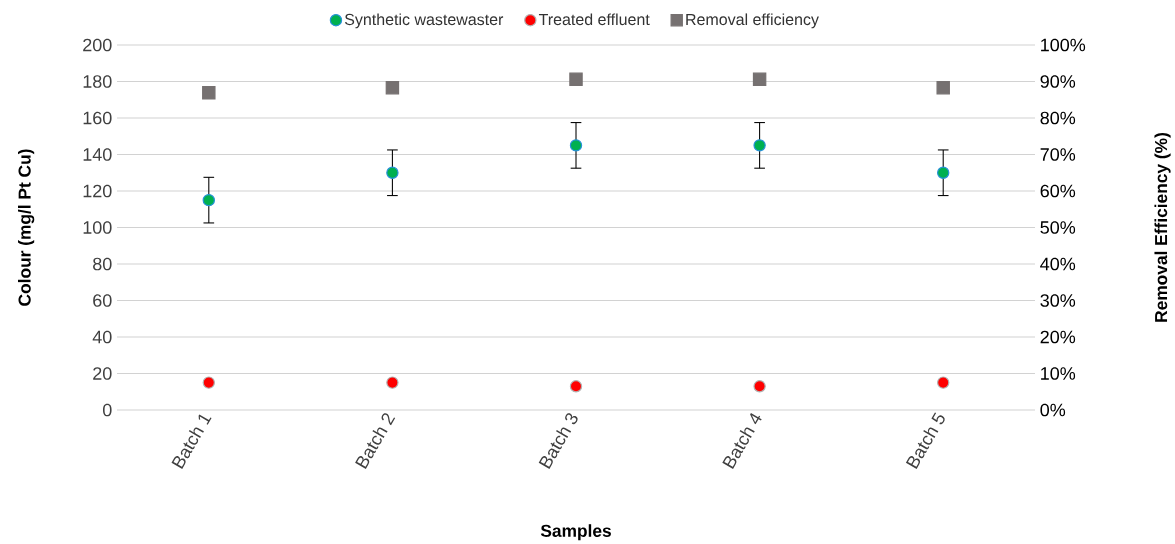  I want to click on y2-tick-label: 50%, so click(1058, 227).